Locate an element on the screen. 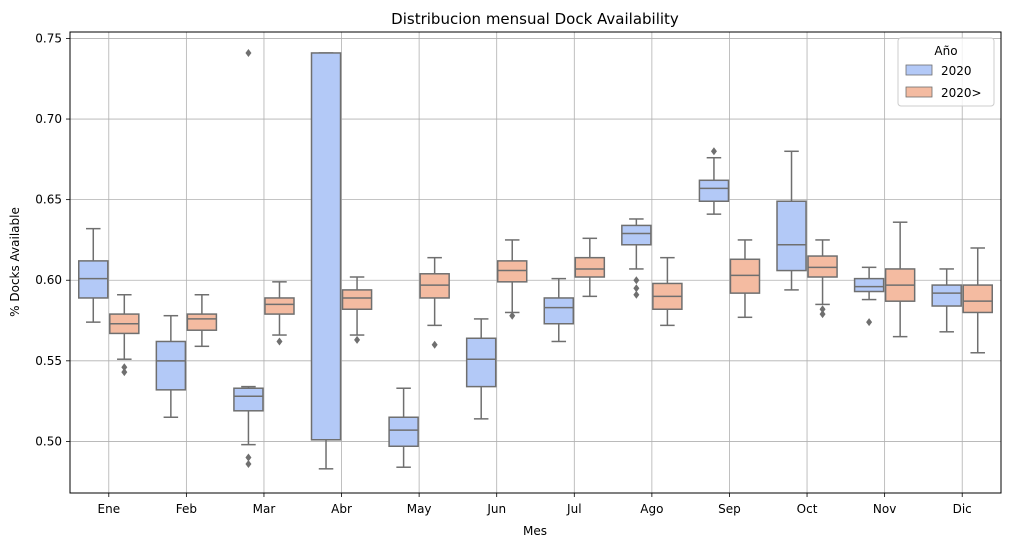 The image size is (1010, 547). y-tick-label: 0.75 is located at coordinates (48, 38).